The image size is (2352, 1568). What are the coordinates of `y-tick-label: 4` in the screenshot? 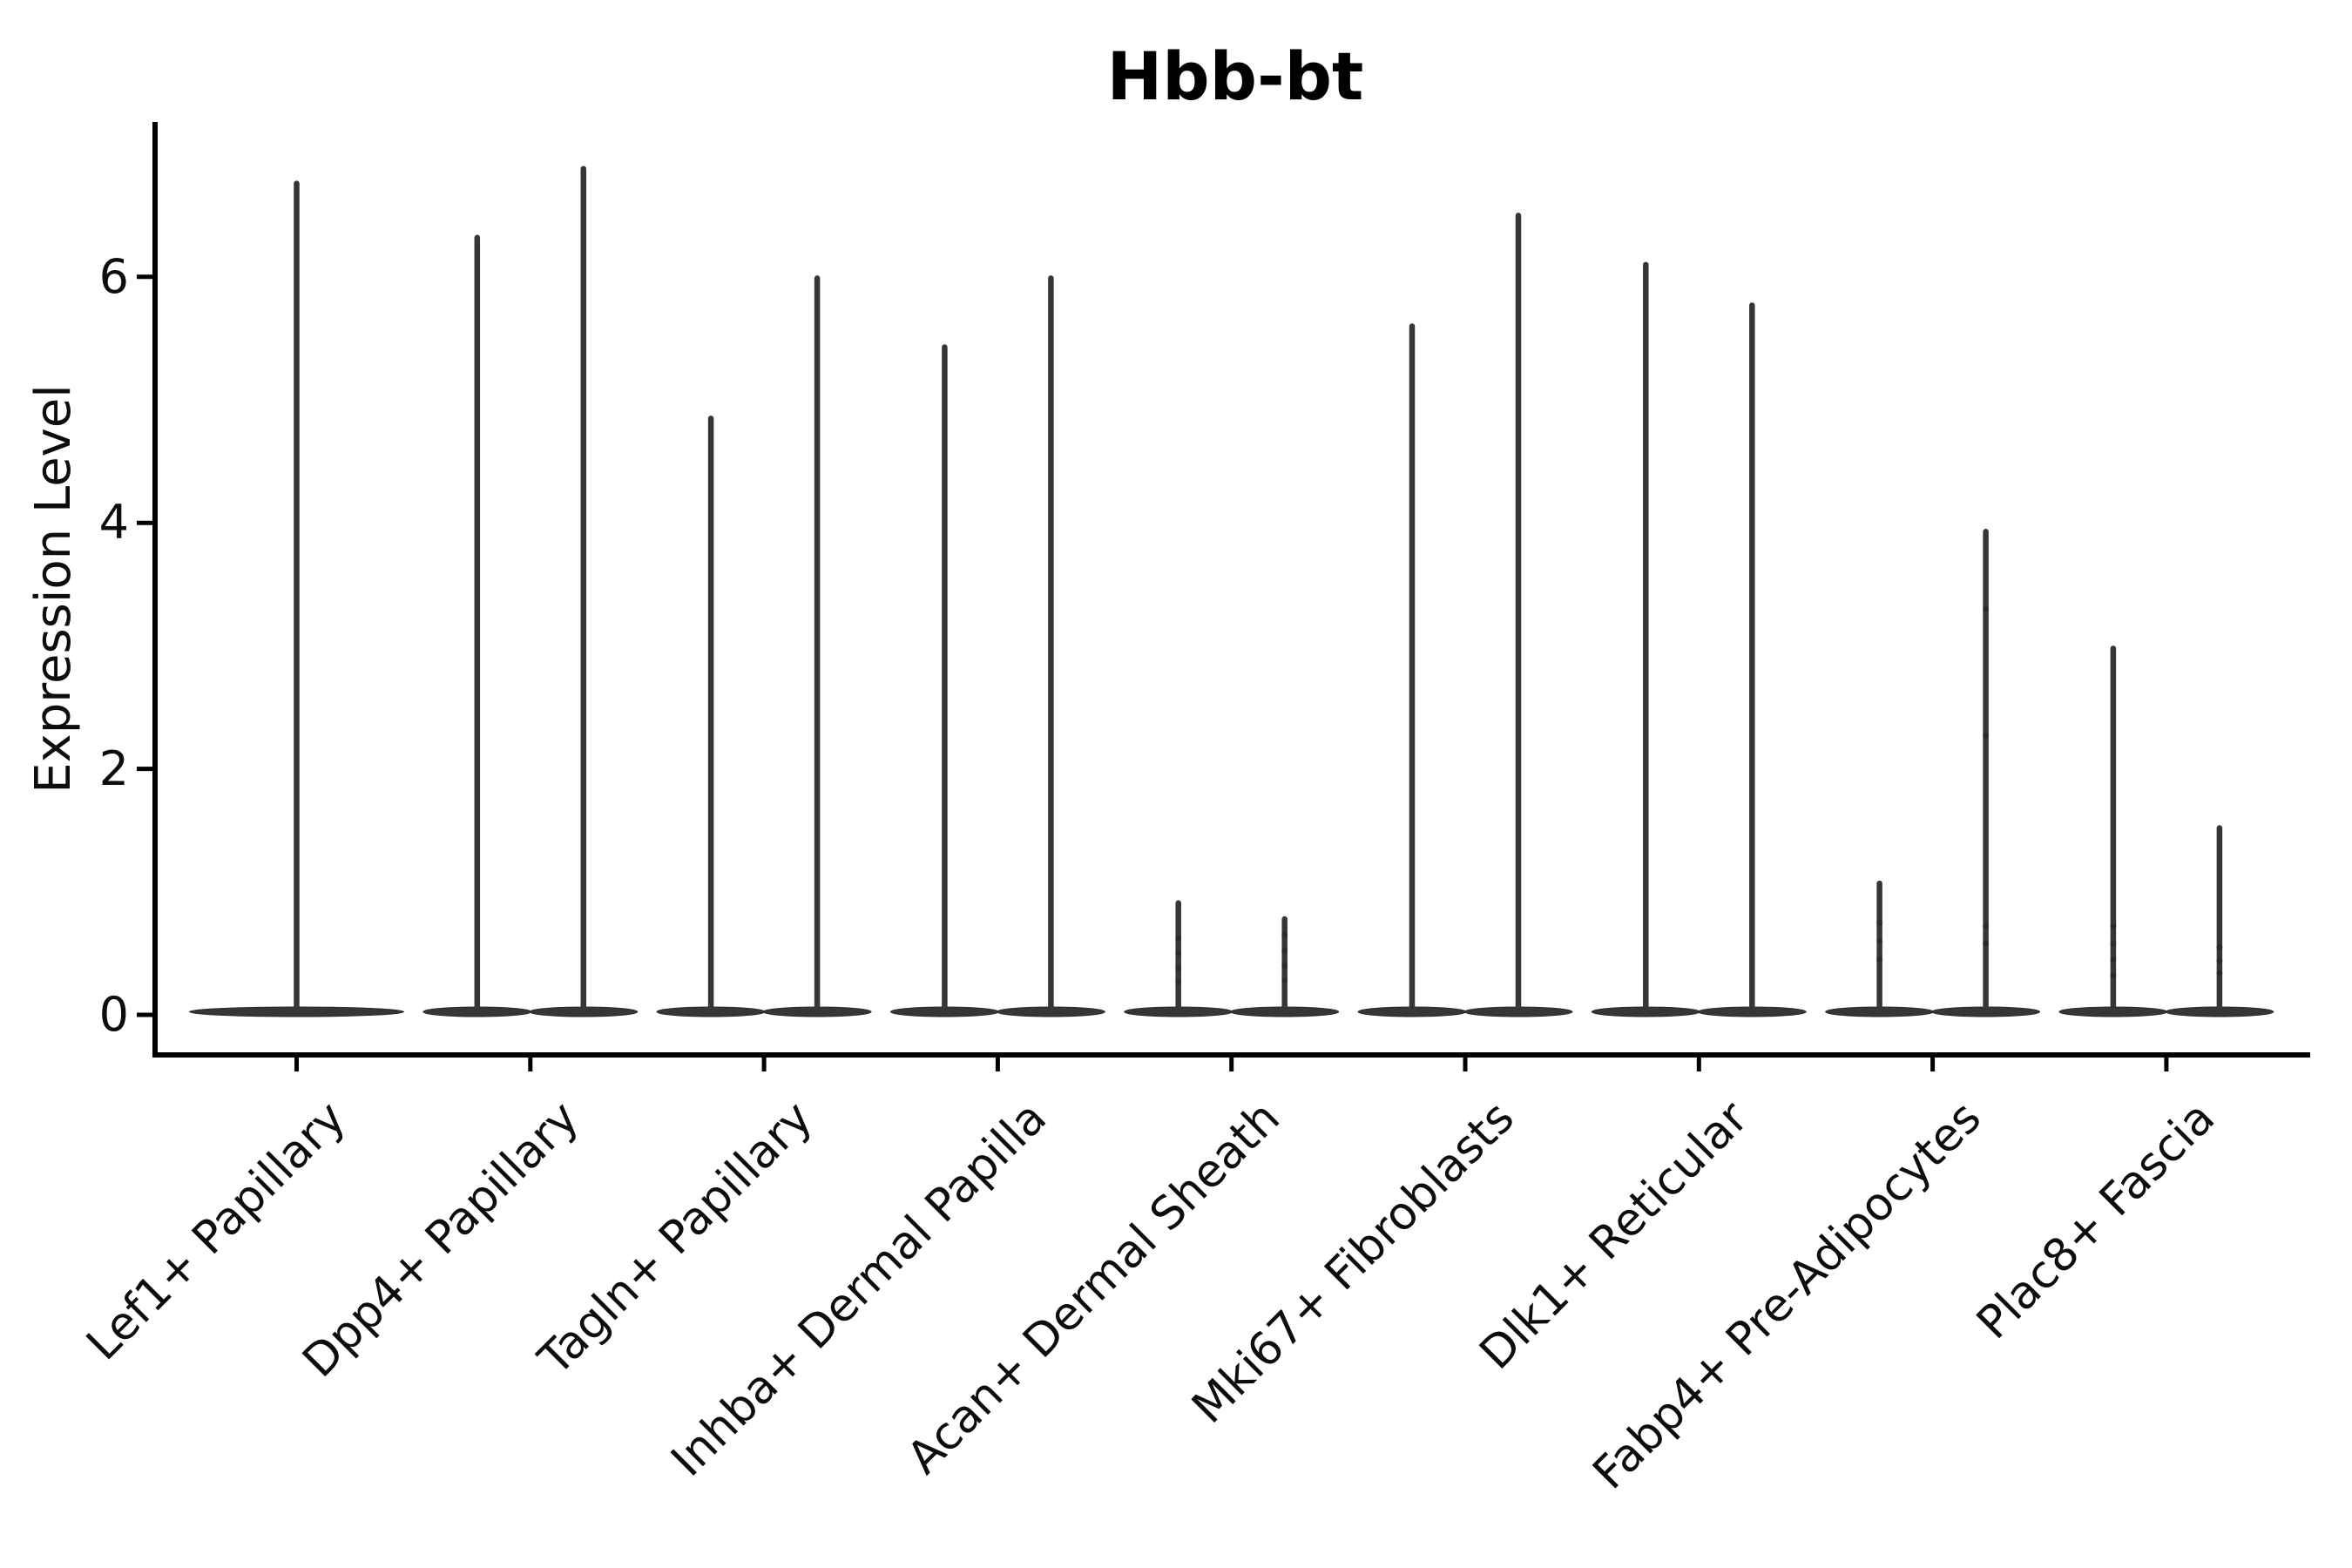 It's located at (114, 523).